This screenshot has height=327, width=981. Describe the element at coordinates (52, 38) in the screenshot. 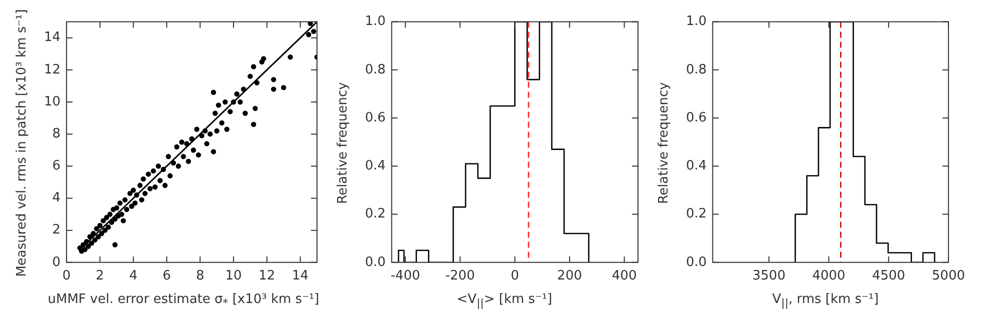

I see `y-tick-label: 14` at that location.